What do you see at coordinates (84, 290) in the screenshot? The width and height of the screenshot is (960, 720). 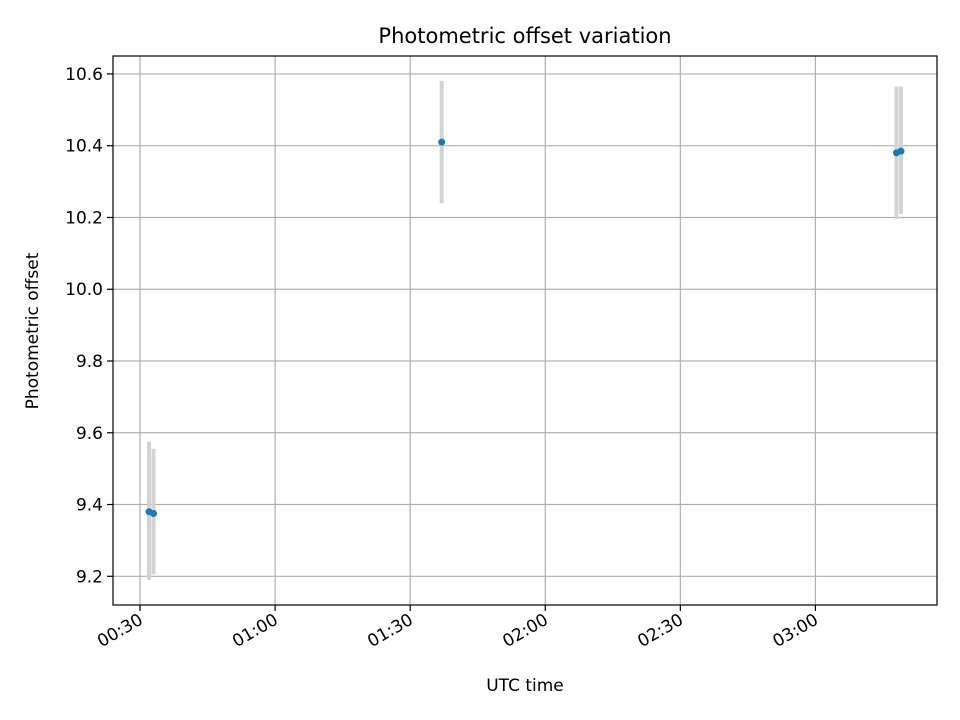 I see `y-tick-label: 10.0` at bounding box center [84, 290].